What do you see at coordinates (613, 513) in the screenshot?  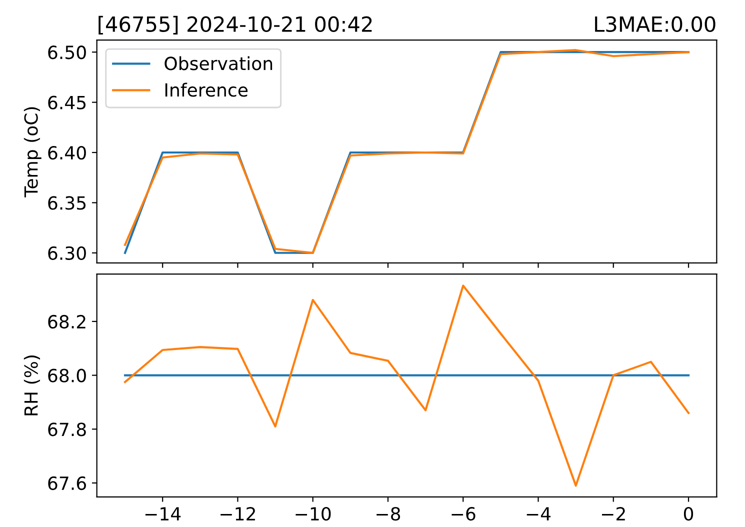 I see `x-tick-label: −2` at bounding box center [613, 513].